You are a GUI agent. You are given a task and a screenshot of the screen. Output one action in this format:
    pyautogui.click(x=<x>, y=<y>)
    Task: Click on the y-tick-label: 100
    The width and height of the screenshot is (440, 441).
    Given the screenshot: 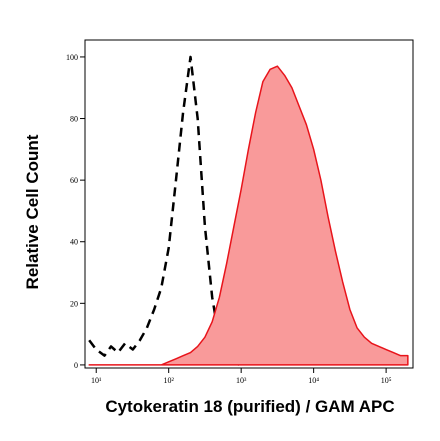 What is the action you would take?
    pyautogui.click(x=72, y=57)
    